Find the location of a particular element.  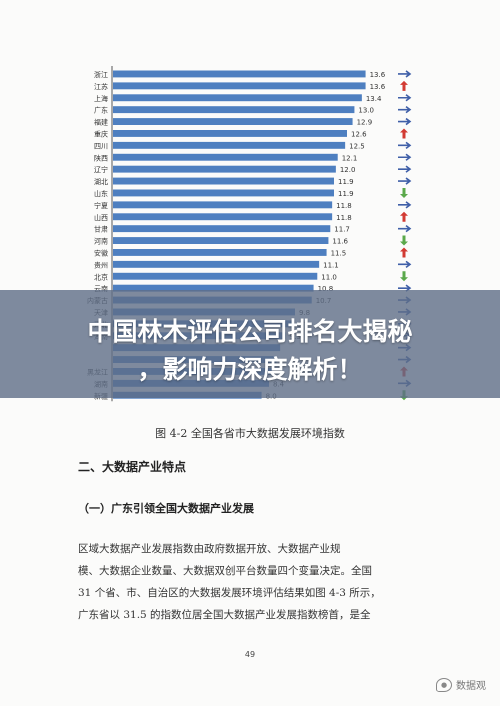

section-heading: 二、大数据产业特点 is located at coordinates (132, 467).